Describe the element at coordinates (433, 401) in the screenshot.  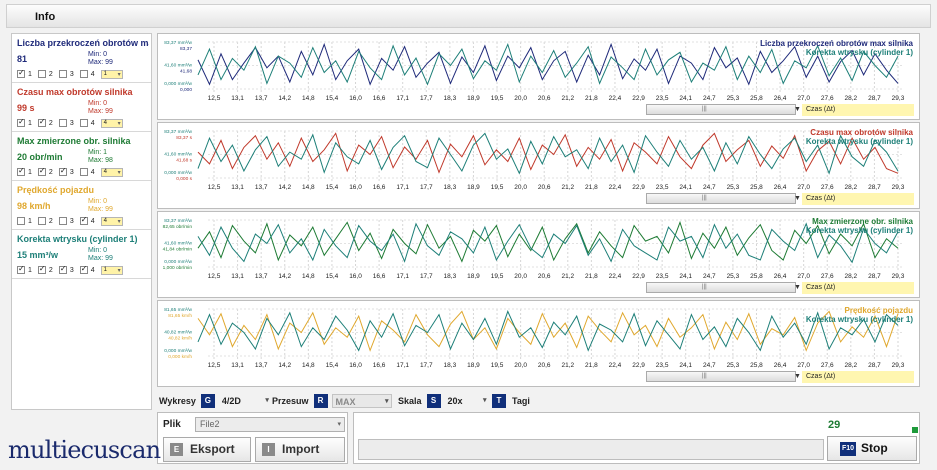
I see `skala-key: S` at that location.